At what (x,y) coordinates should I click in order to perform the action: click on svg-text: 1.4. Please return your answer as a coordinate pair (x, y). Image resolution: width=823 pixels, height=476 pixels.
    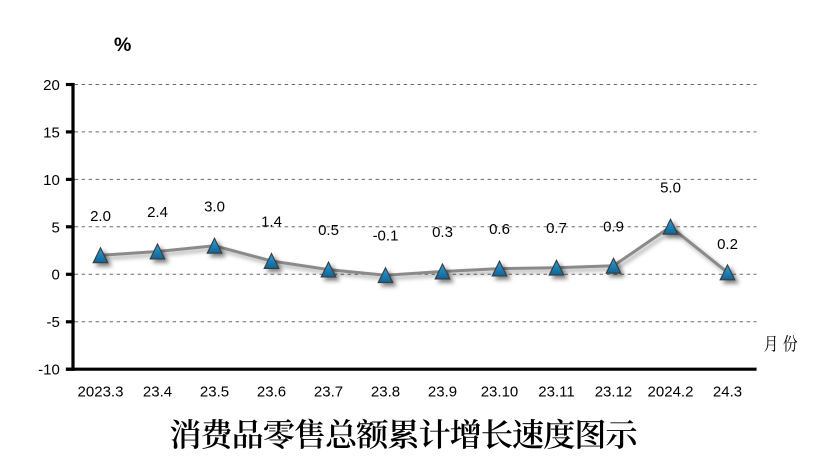
    Looking at the image, I should click on (271, 222).